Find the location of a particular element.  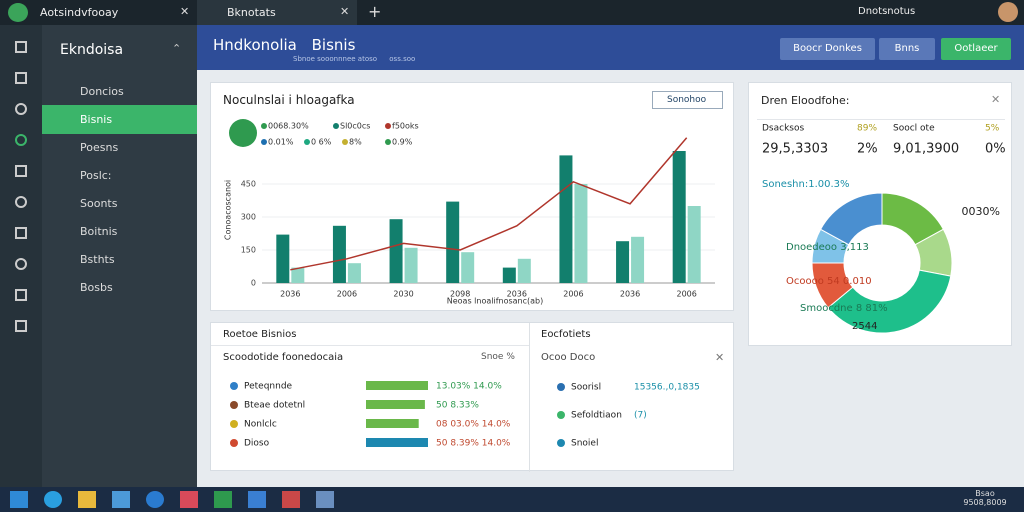

card-title: Dren Eloodfohe: is located at coordinates (805, 100).